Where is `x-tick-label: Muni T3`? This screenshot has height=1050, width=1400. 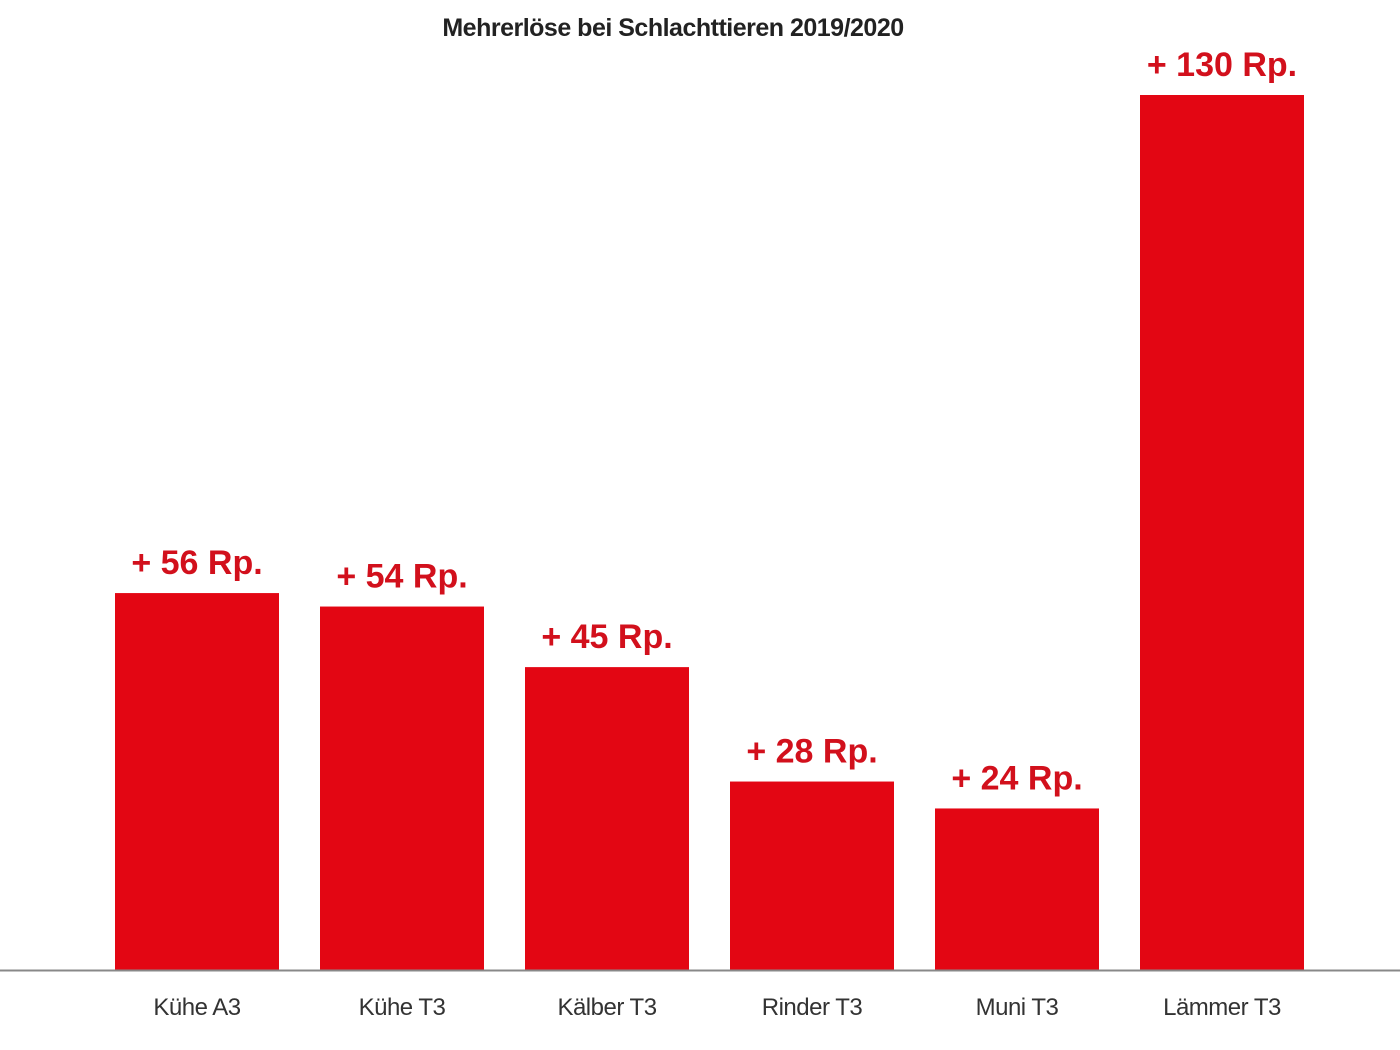 x-tick-label: Muni T3 is located at coordinates (1017, 1007).